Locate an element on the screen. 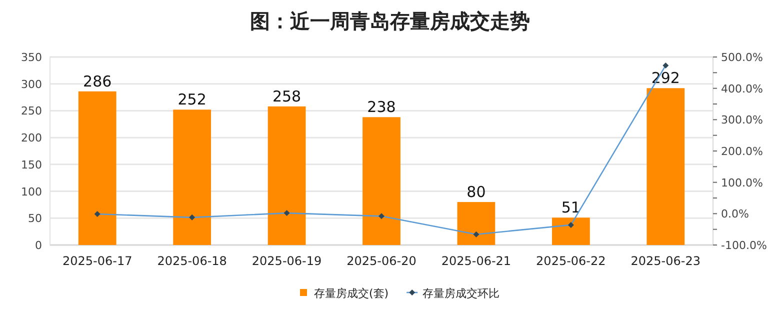 Image resolution: width=780 pixels, height=328 pixels. y-tick-label: 150 is located at coordinates (31, 165).